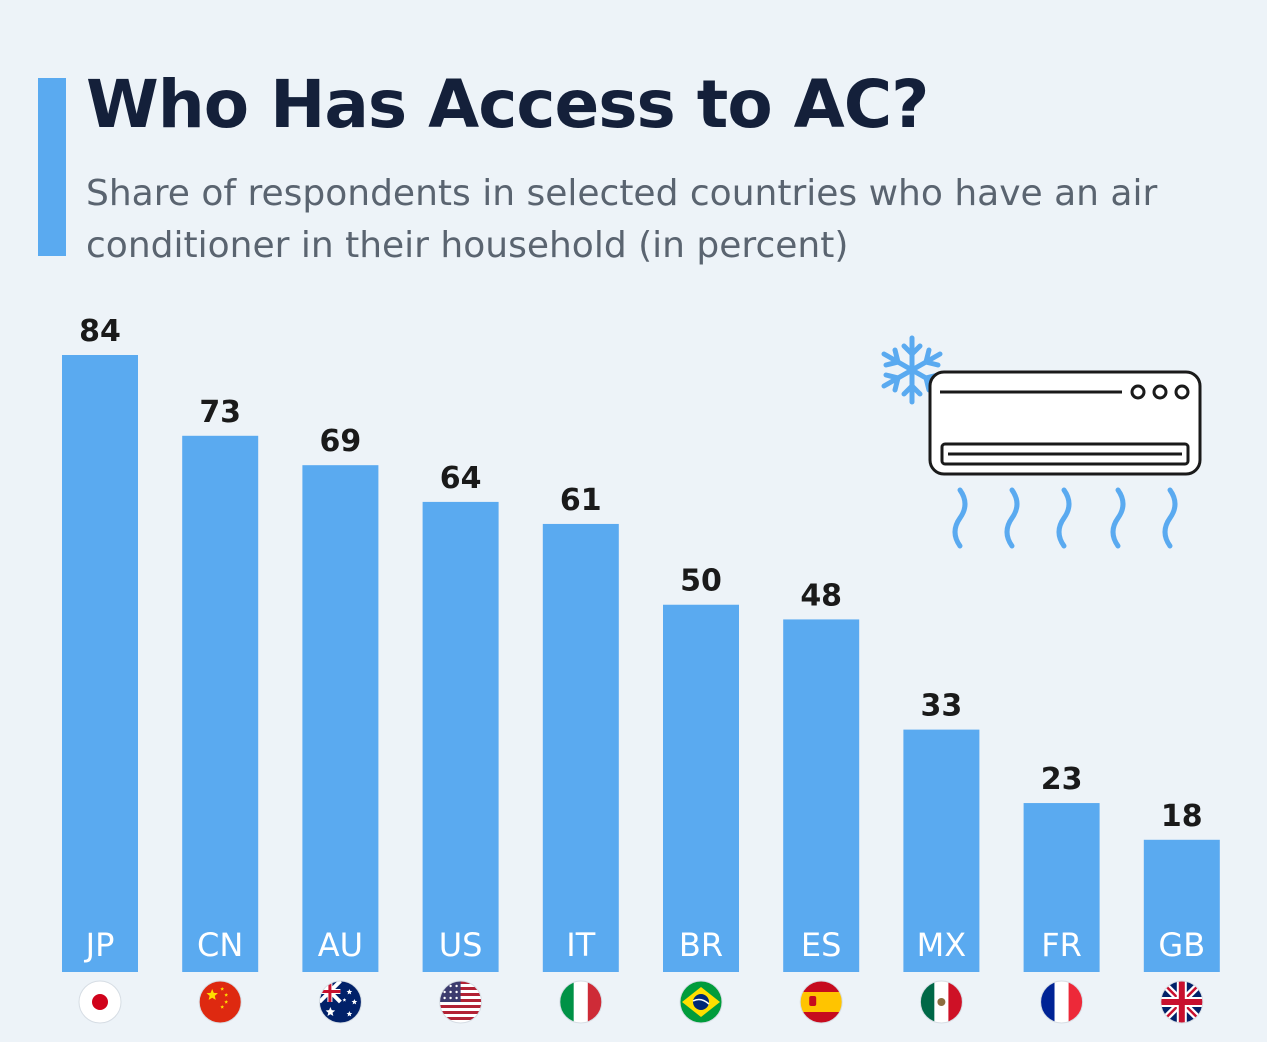  I want to click on value-label-mx: 33, so click(942, 706).